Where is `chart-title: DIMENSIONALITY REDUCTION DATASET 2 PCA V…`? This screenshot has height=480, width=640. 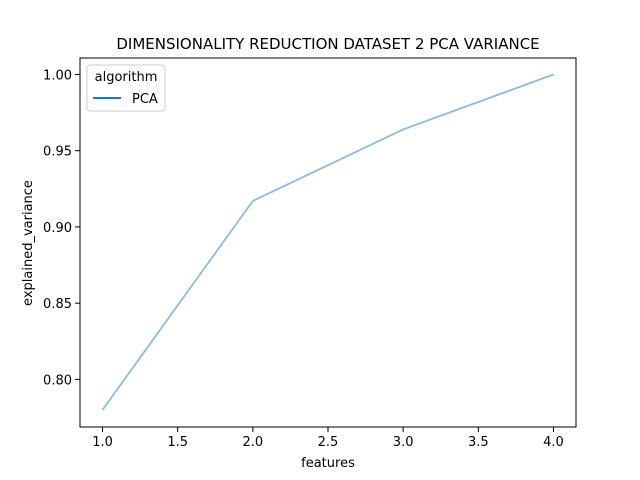
chart-title: DIMENSIONALITY REDUCTION DATASET 2 PCA V… is located at coordinates (327, 44).